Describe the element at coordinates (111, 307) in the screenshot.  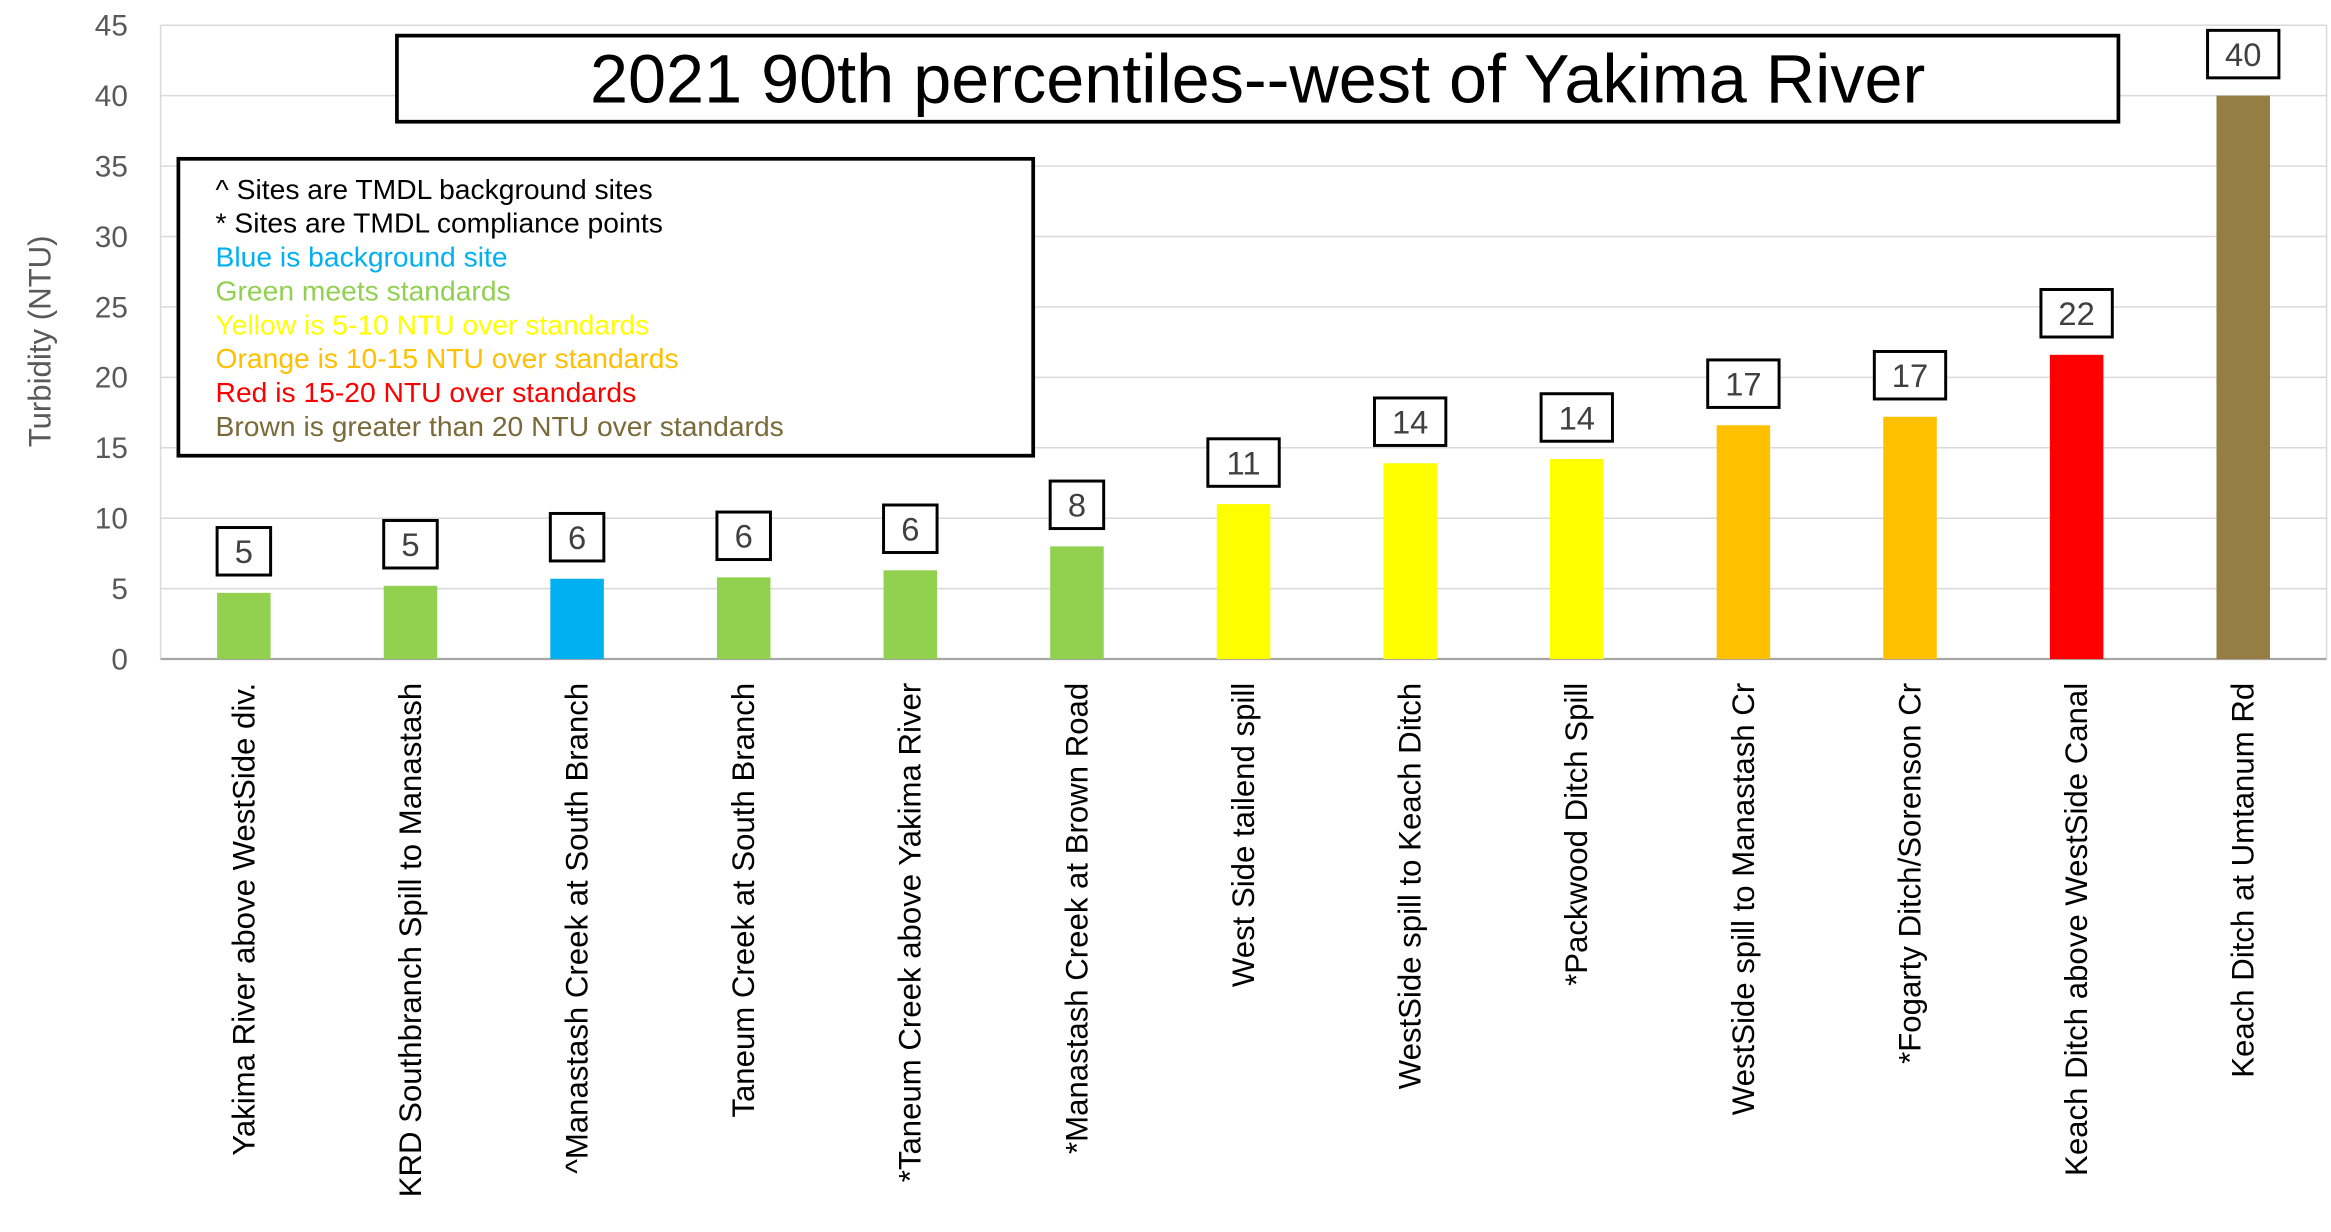
I see `y-tick-label: 25` at that location.